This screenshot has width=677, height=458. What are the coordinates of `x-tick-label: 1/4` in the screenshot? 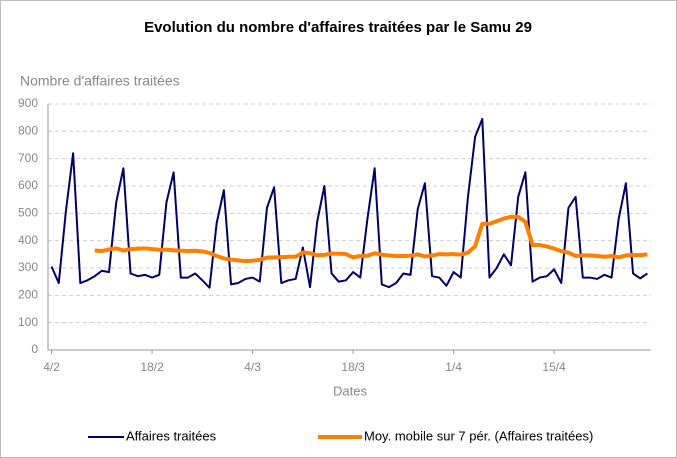 It's located at (453, 367).